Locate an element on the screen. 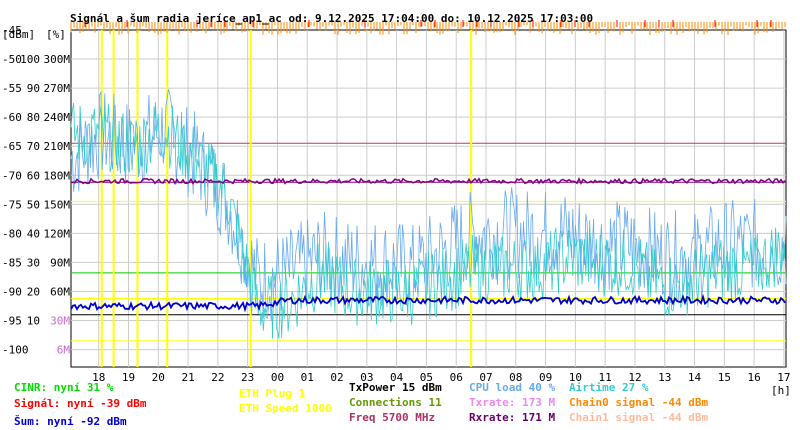 The width and height of the screenshot is (800, 430). ylabel-dbm: [dBm] is located at coordinates (18, 34).